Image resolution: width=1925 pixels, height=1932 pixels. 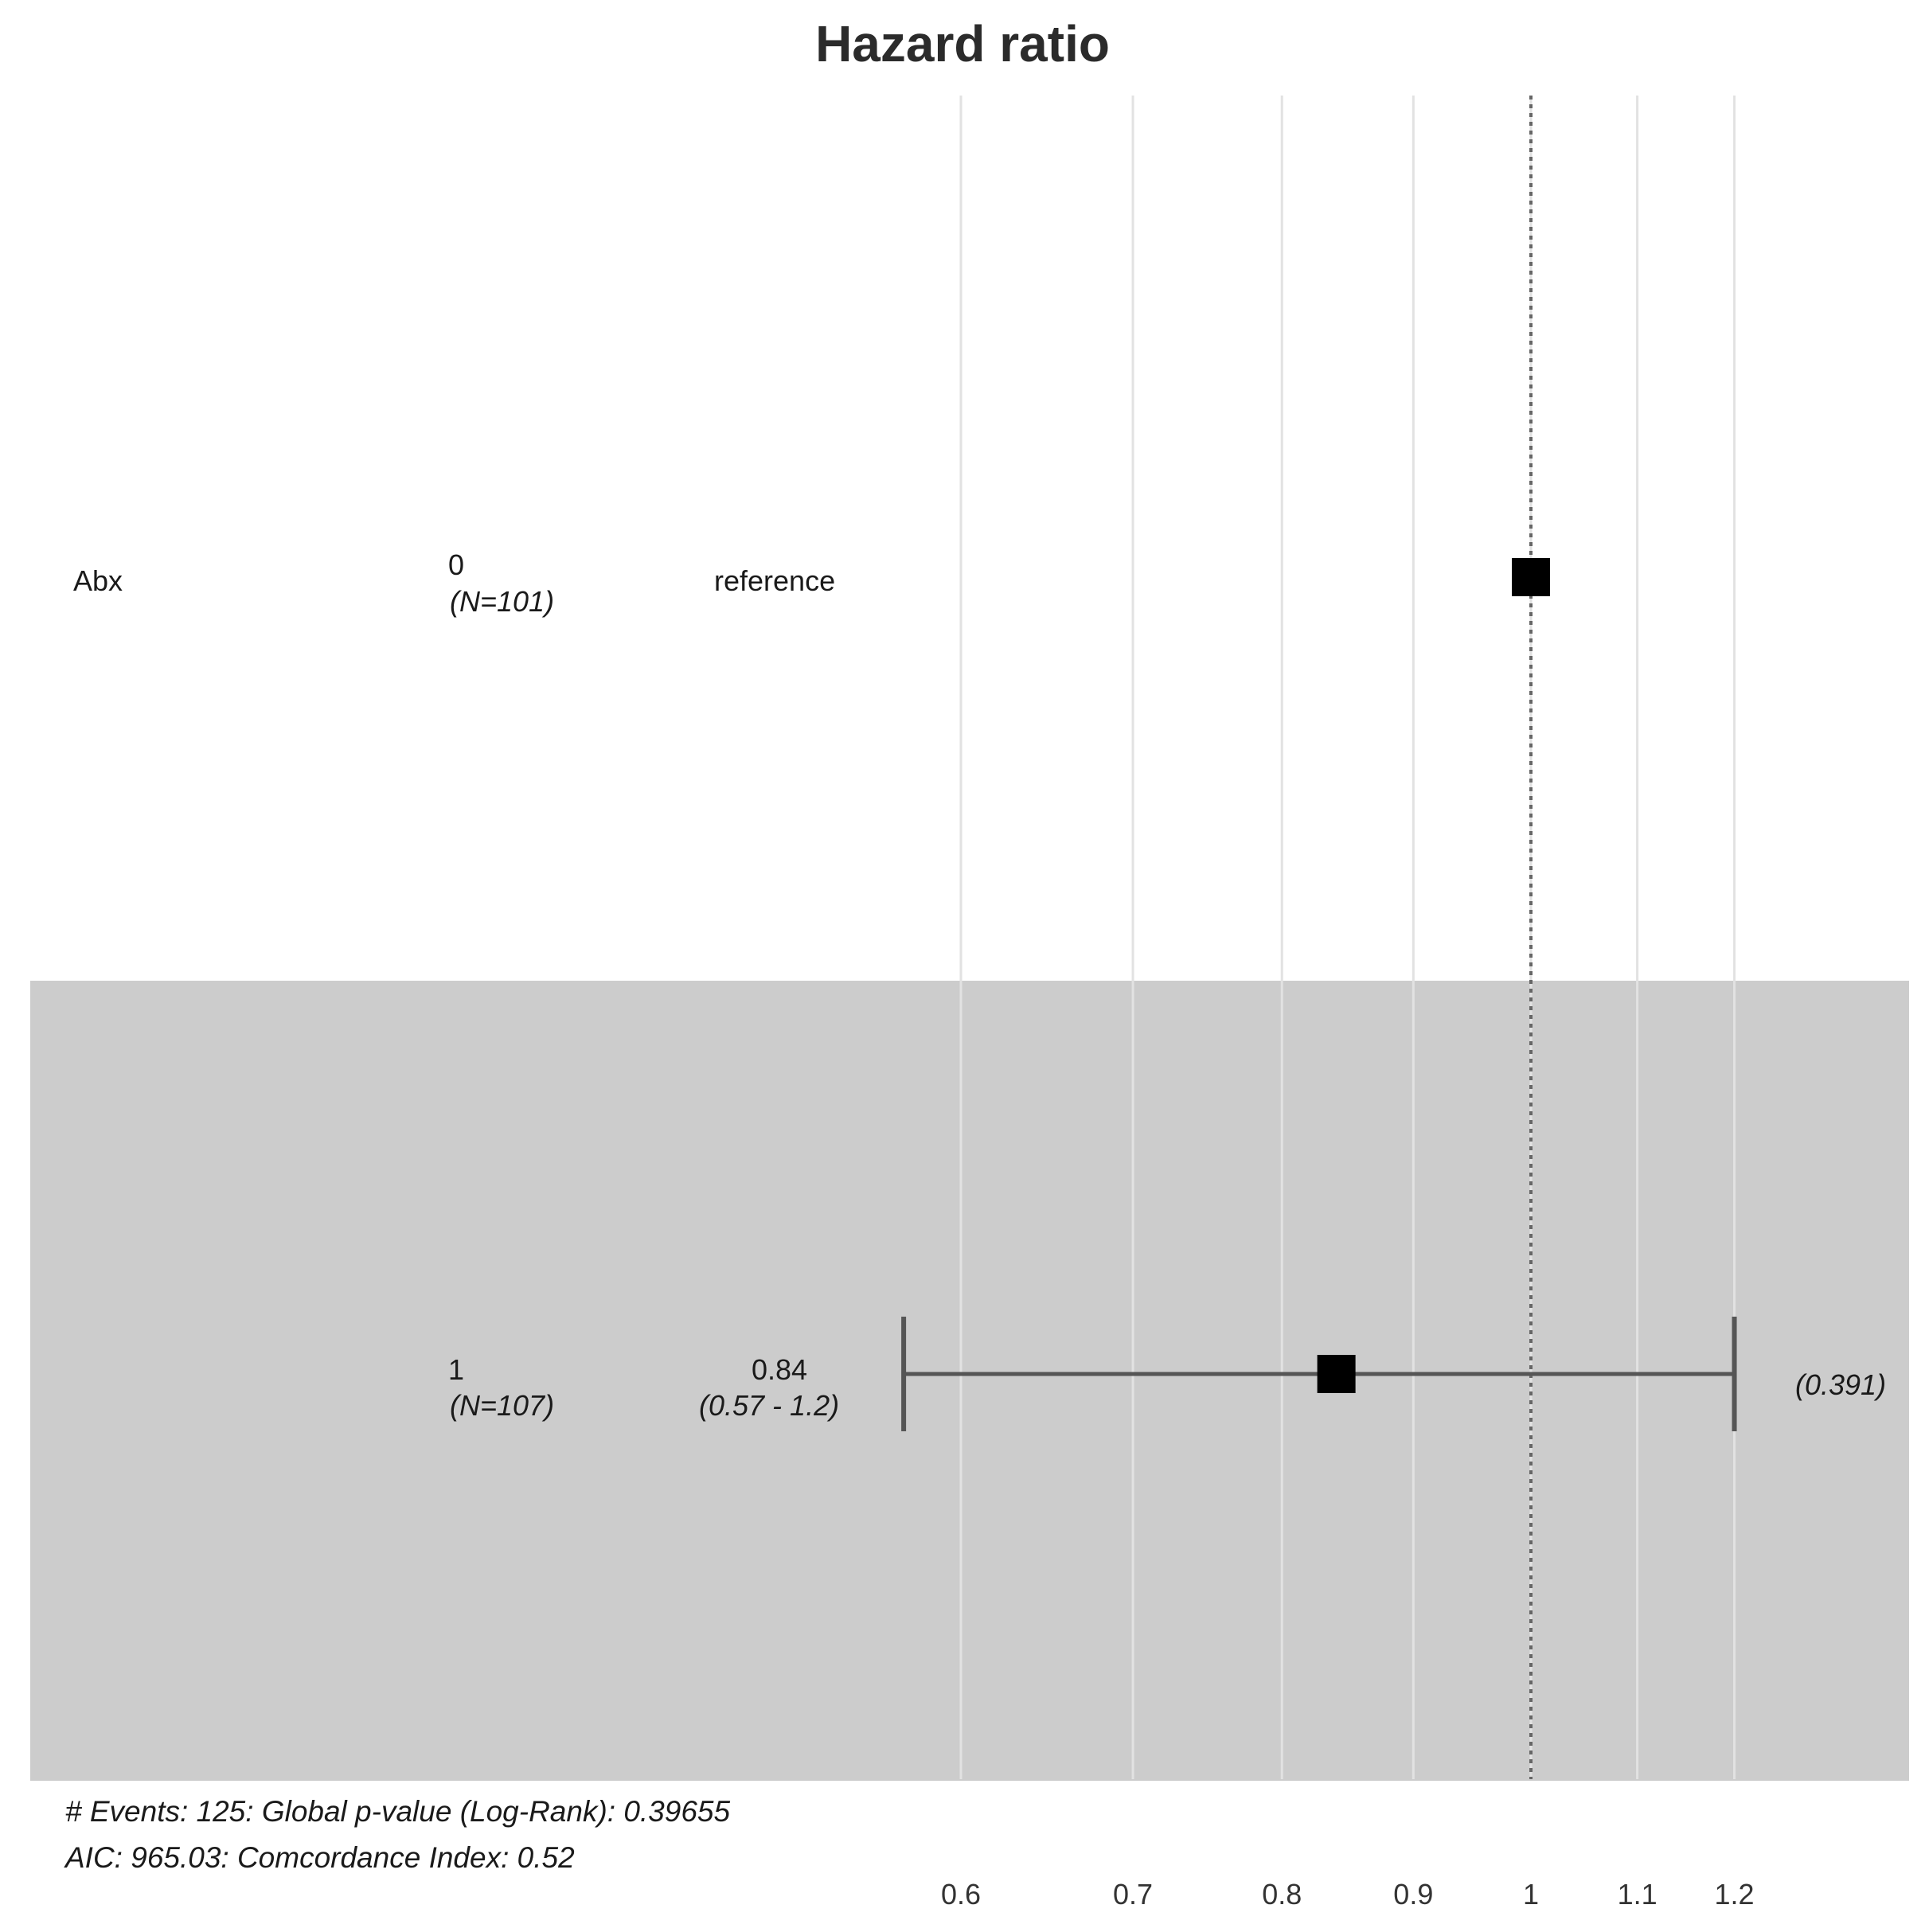 What do you see at coordinates (1434, 975) in the screenshot?
I see `point-estimates` at bounding box center [1434, 975].